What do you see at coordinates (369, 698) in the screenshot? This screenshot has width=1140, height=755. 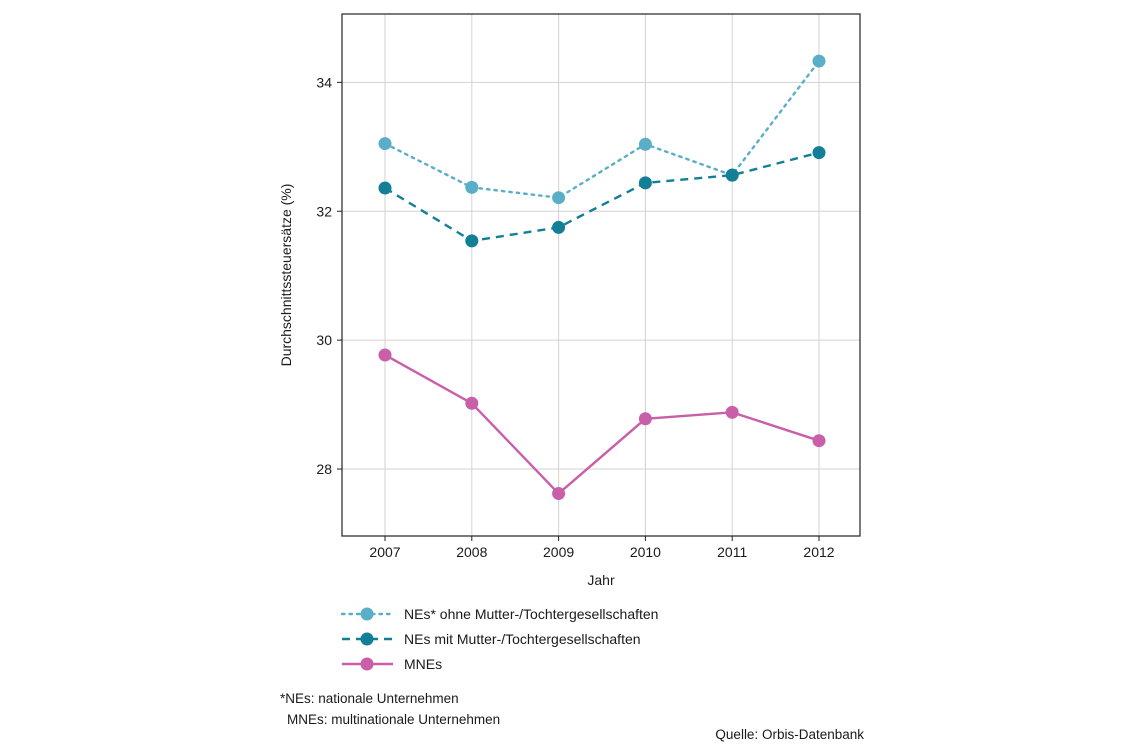 I see `footnote-line-1: *NEs: nationale Unternehmen` at bounding box center [369, 698].